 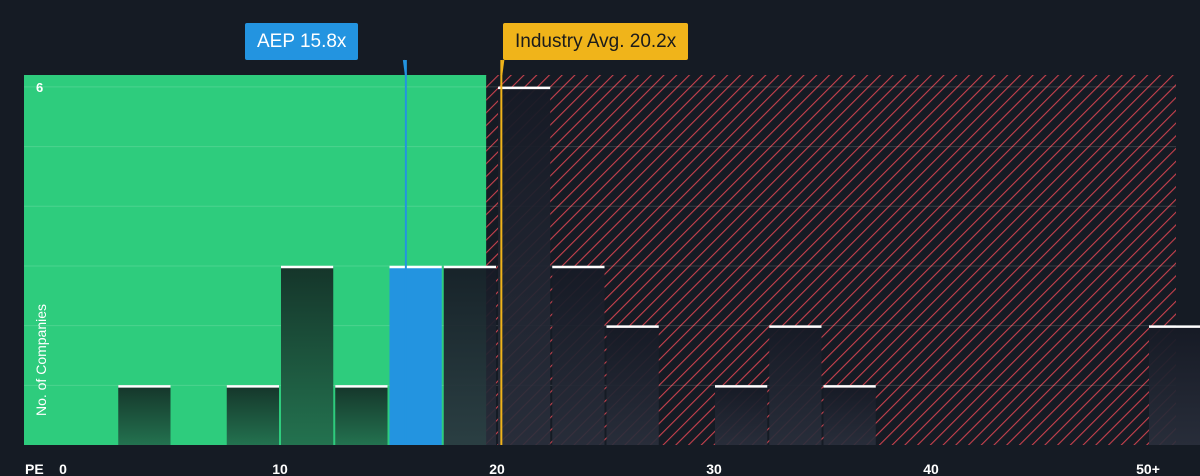 I want to click on x-tick-label: 10, so click(x=280, y=468).